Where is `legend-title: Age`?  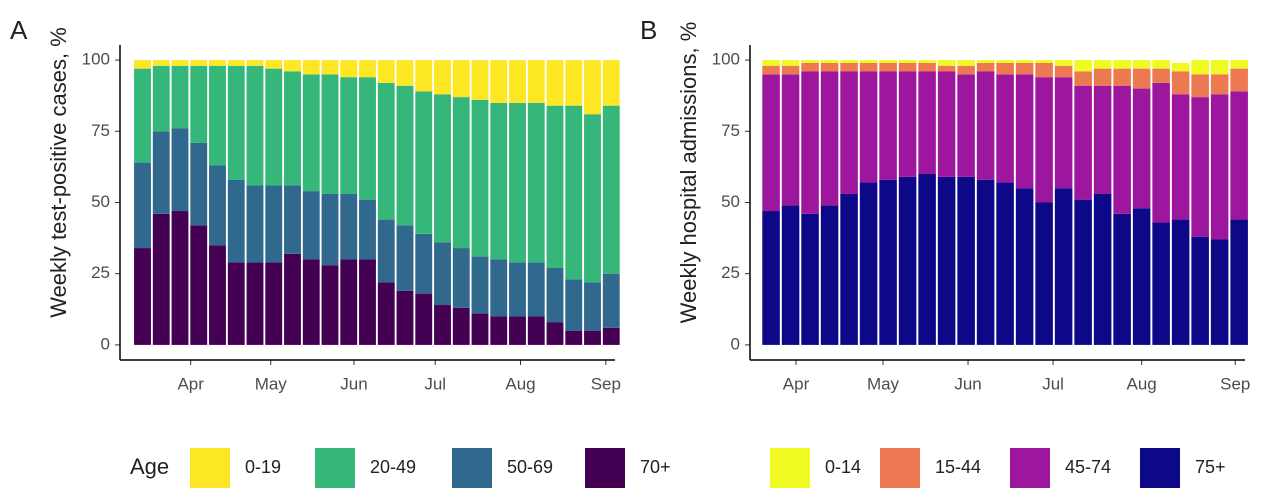
legend-title: Age is located at coordinates (149, 466).